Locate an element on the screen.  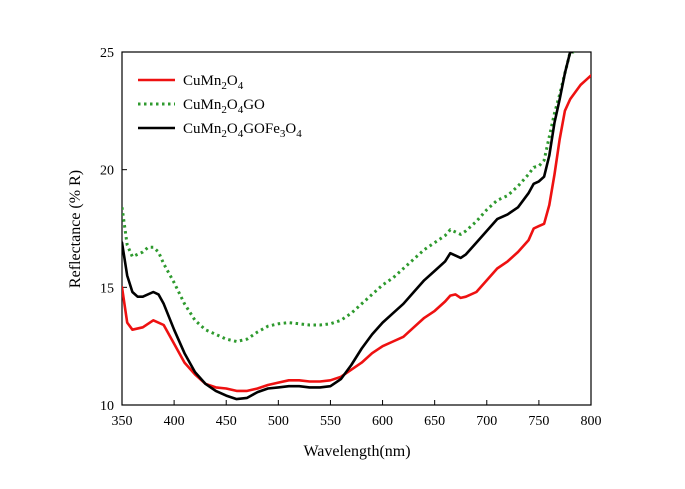
x-tick-label: 500 is located at coordinates (278, 421).